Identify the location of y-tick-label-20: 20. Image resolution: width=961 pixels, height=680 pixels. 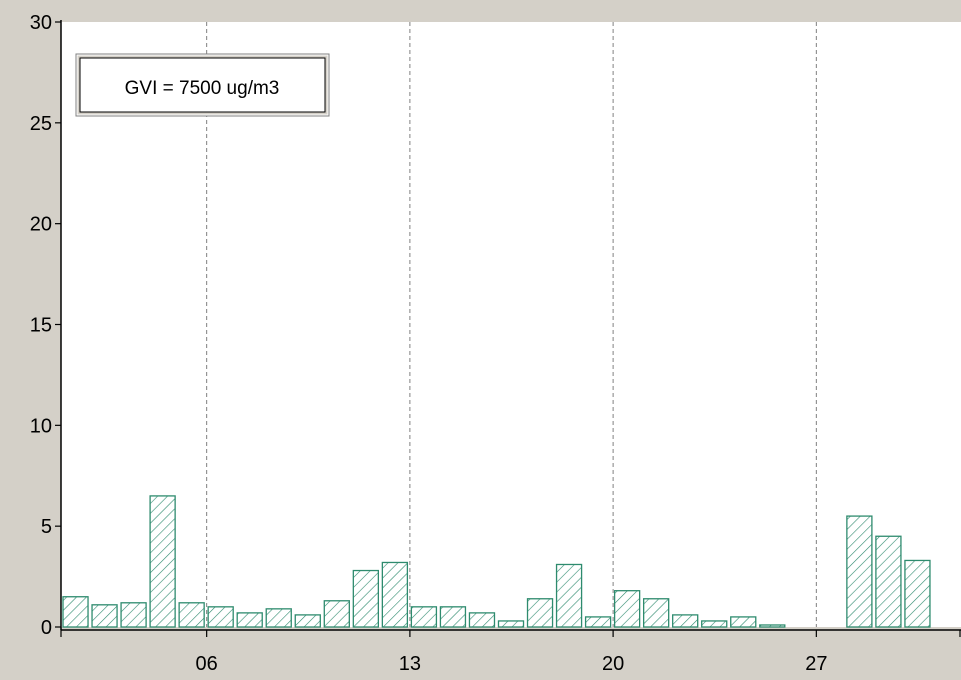
(41, 225).